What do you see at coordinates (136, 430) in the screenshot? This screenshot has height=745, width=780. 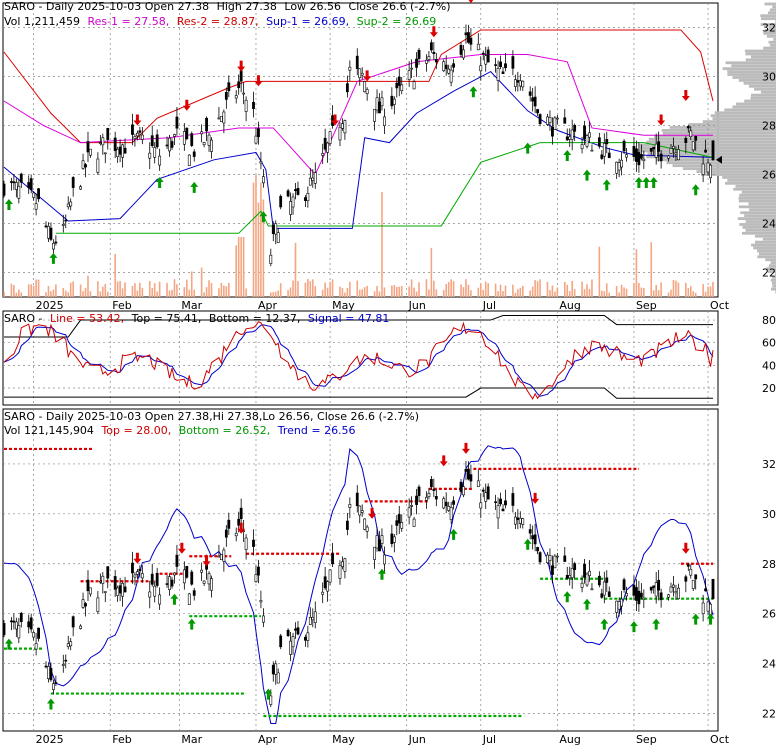 I see `panel3-top: Top = 28.00,` at bounding box center [136, 430].